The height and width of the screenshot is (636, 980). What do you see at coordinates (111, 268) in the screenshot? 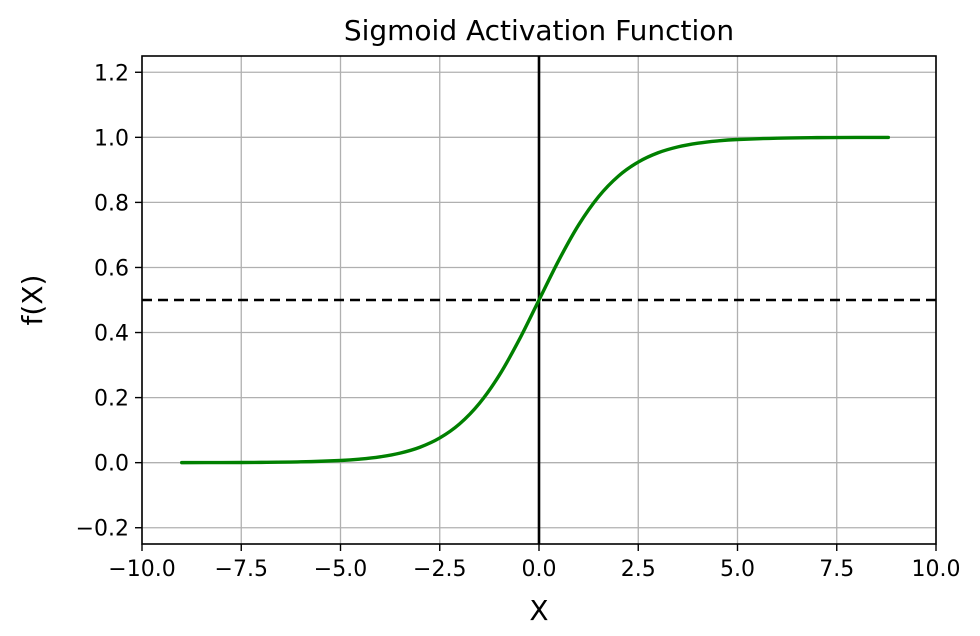
I see `y-tick-label: 0.6` at bounding box center [111, 268].